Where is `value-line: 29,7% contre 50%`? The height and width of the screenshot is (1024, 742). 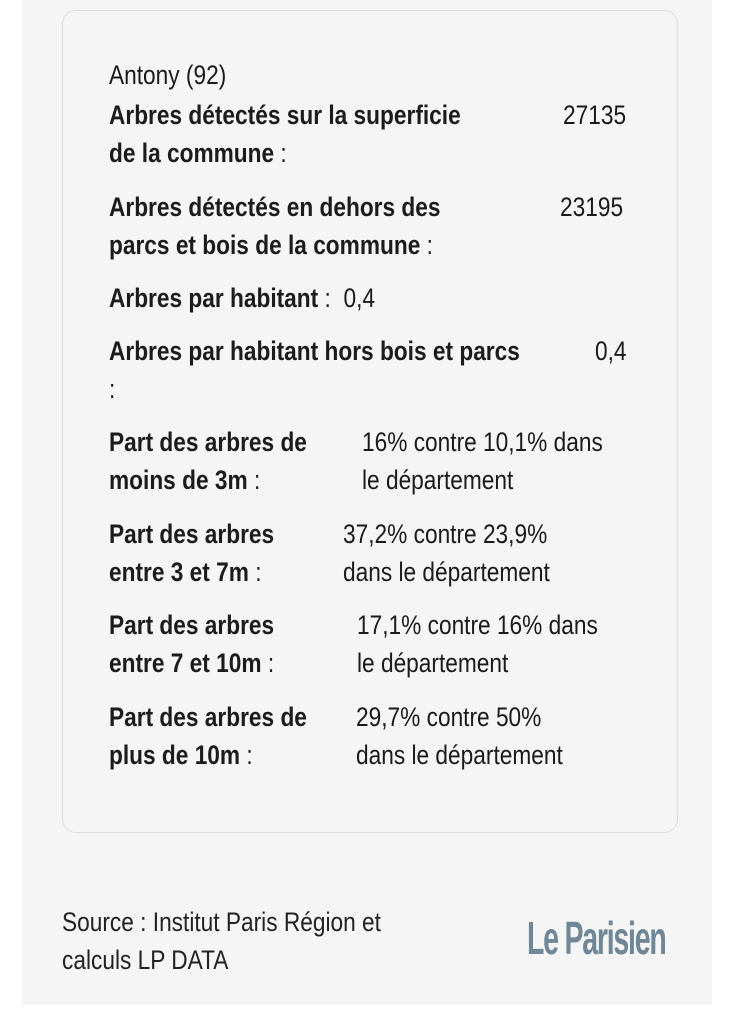
value-line: 29,7% contre 50% is located at coordinates (449, 717).